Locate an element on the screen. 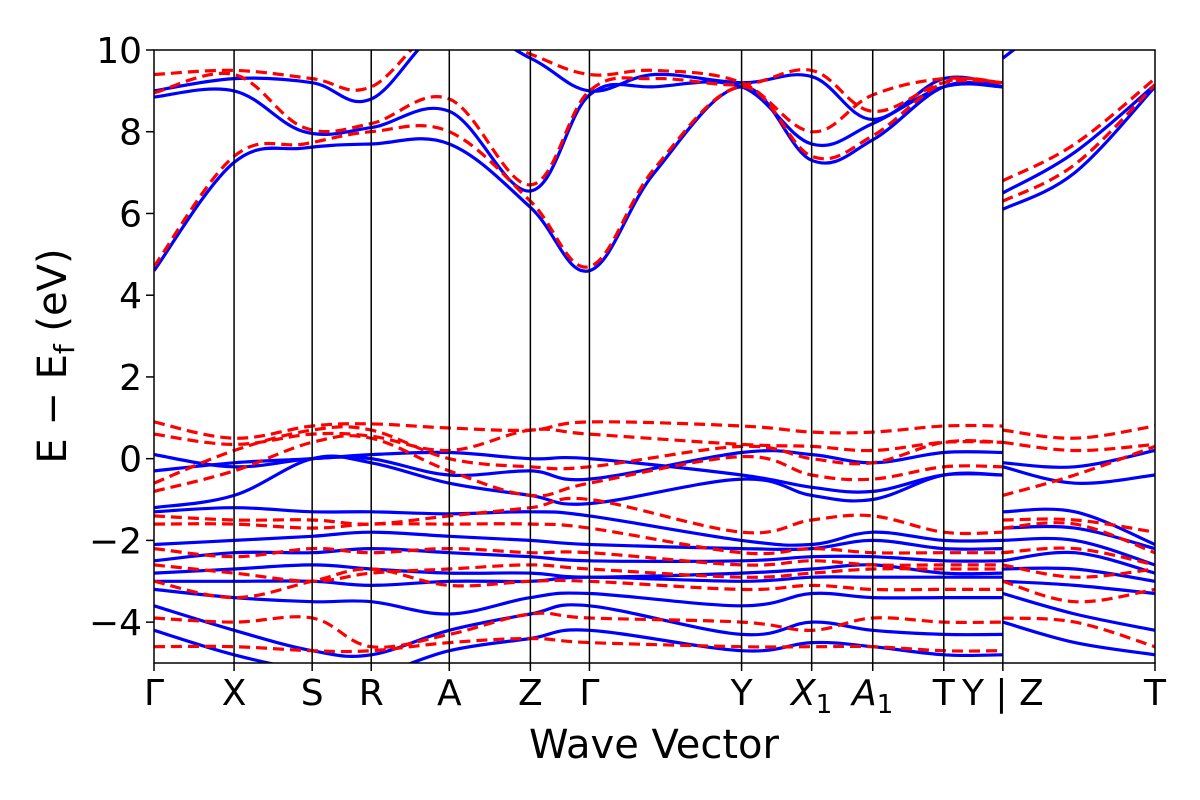 The width and height of the screenshot is (1200, 800). y-tick-label: 0 is located at coordinates (130, 460).